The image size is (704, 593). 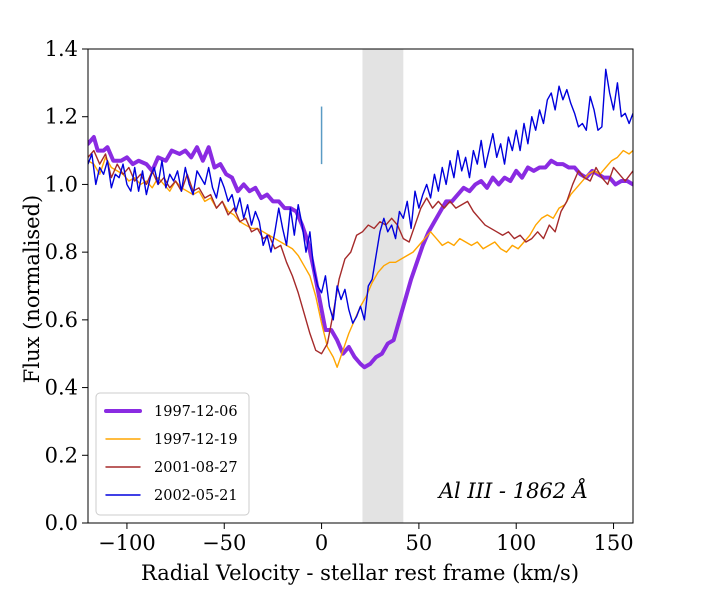 What do you see at coordinates (196, 412) in the screenshot?
I see `legend-label-1997-12-06: 1997-12-06` at bounding box center [196, 412].